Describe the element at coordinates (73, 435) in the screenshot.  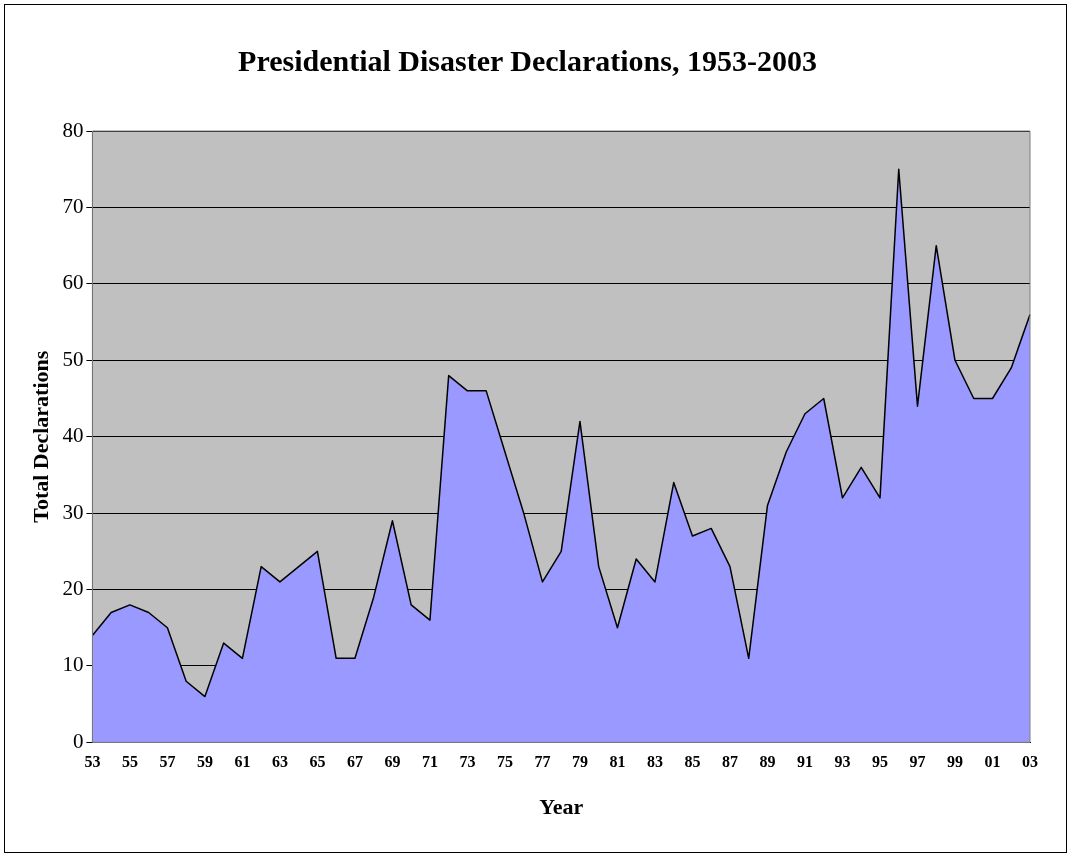
I see `y-tick-label: 40` at that location.